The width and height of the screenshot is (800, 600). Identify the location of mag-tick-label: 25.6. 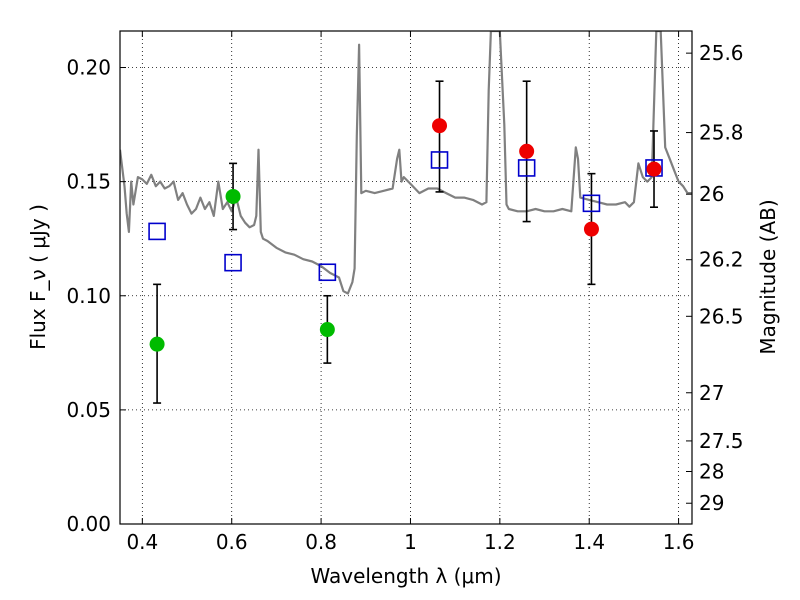
(721, 53).